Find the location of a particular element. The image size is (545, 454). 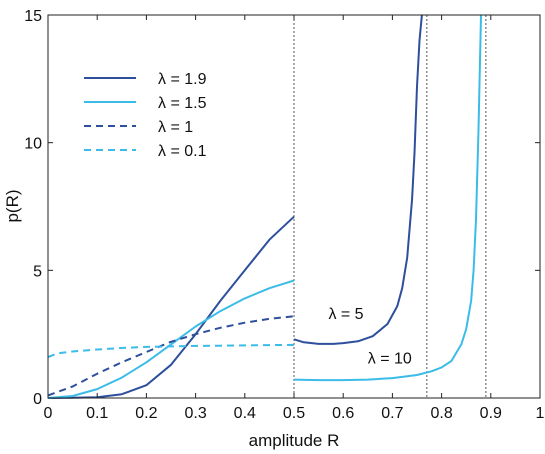

x-axis-title: amplitude R is located at coordinates (294, 440).